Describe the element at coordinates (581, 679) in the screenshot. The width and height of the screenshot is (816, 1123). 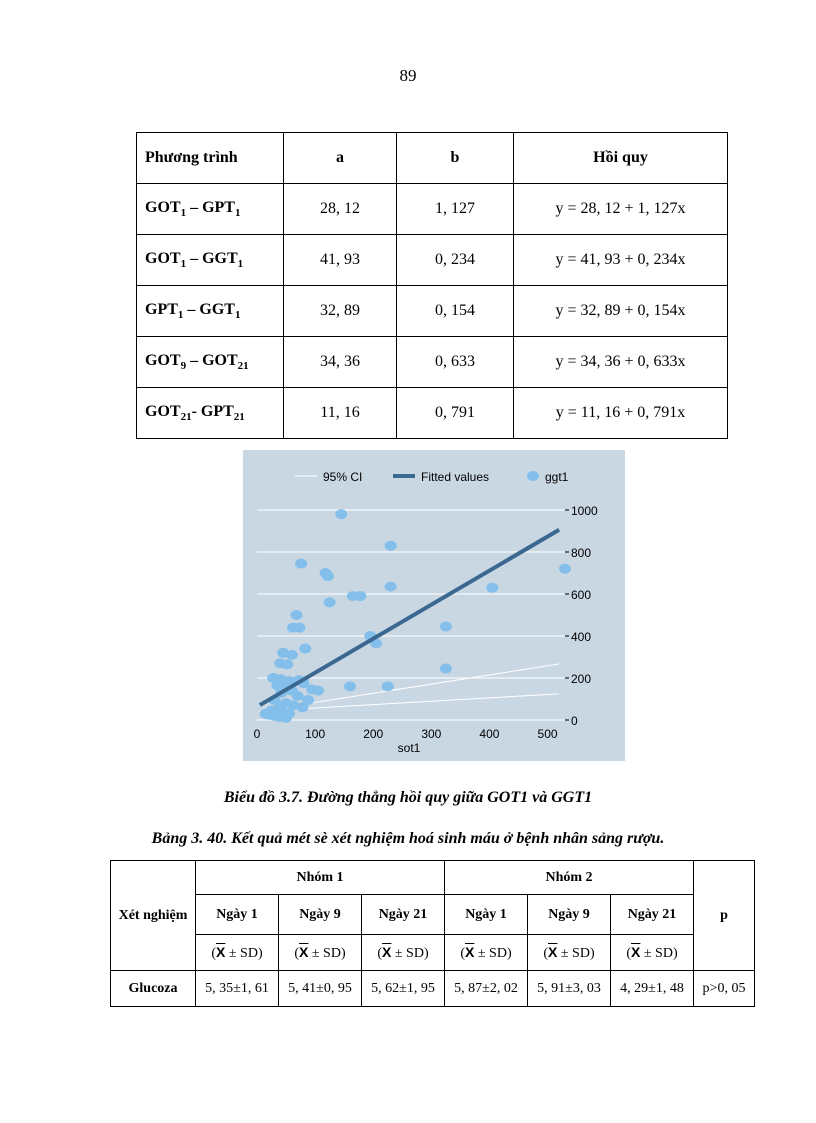
I see `y-tick-label: 200` at that location.